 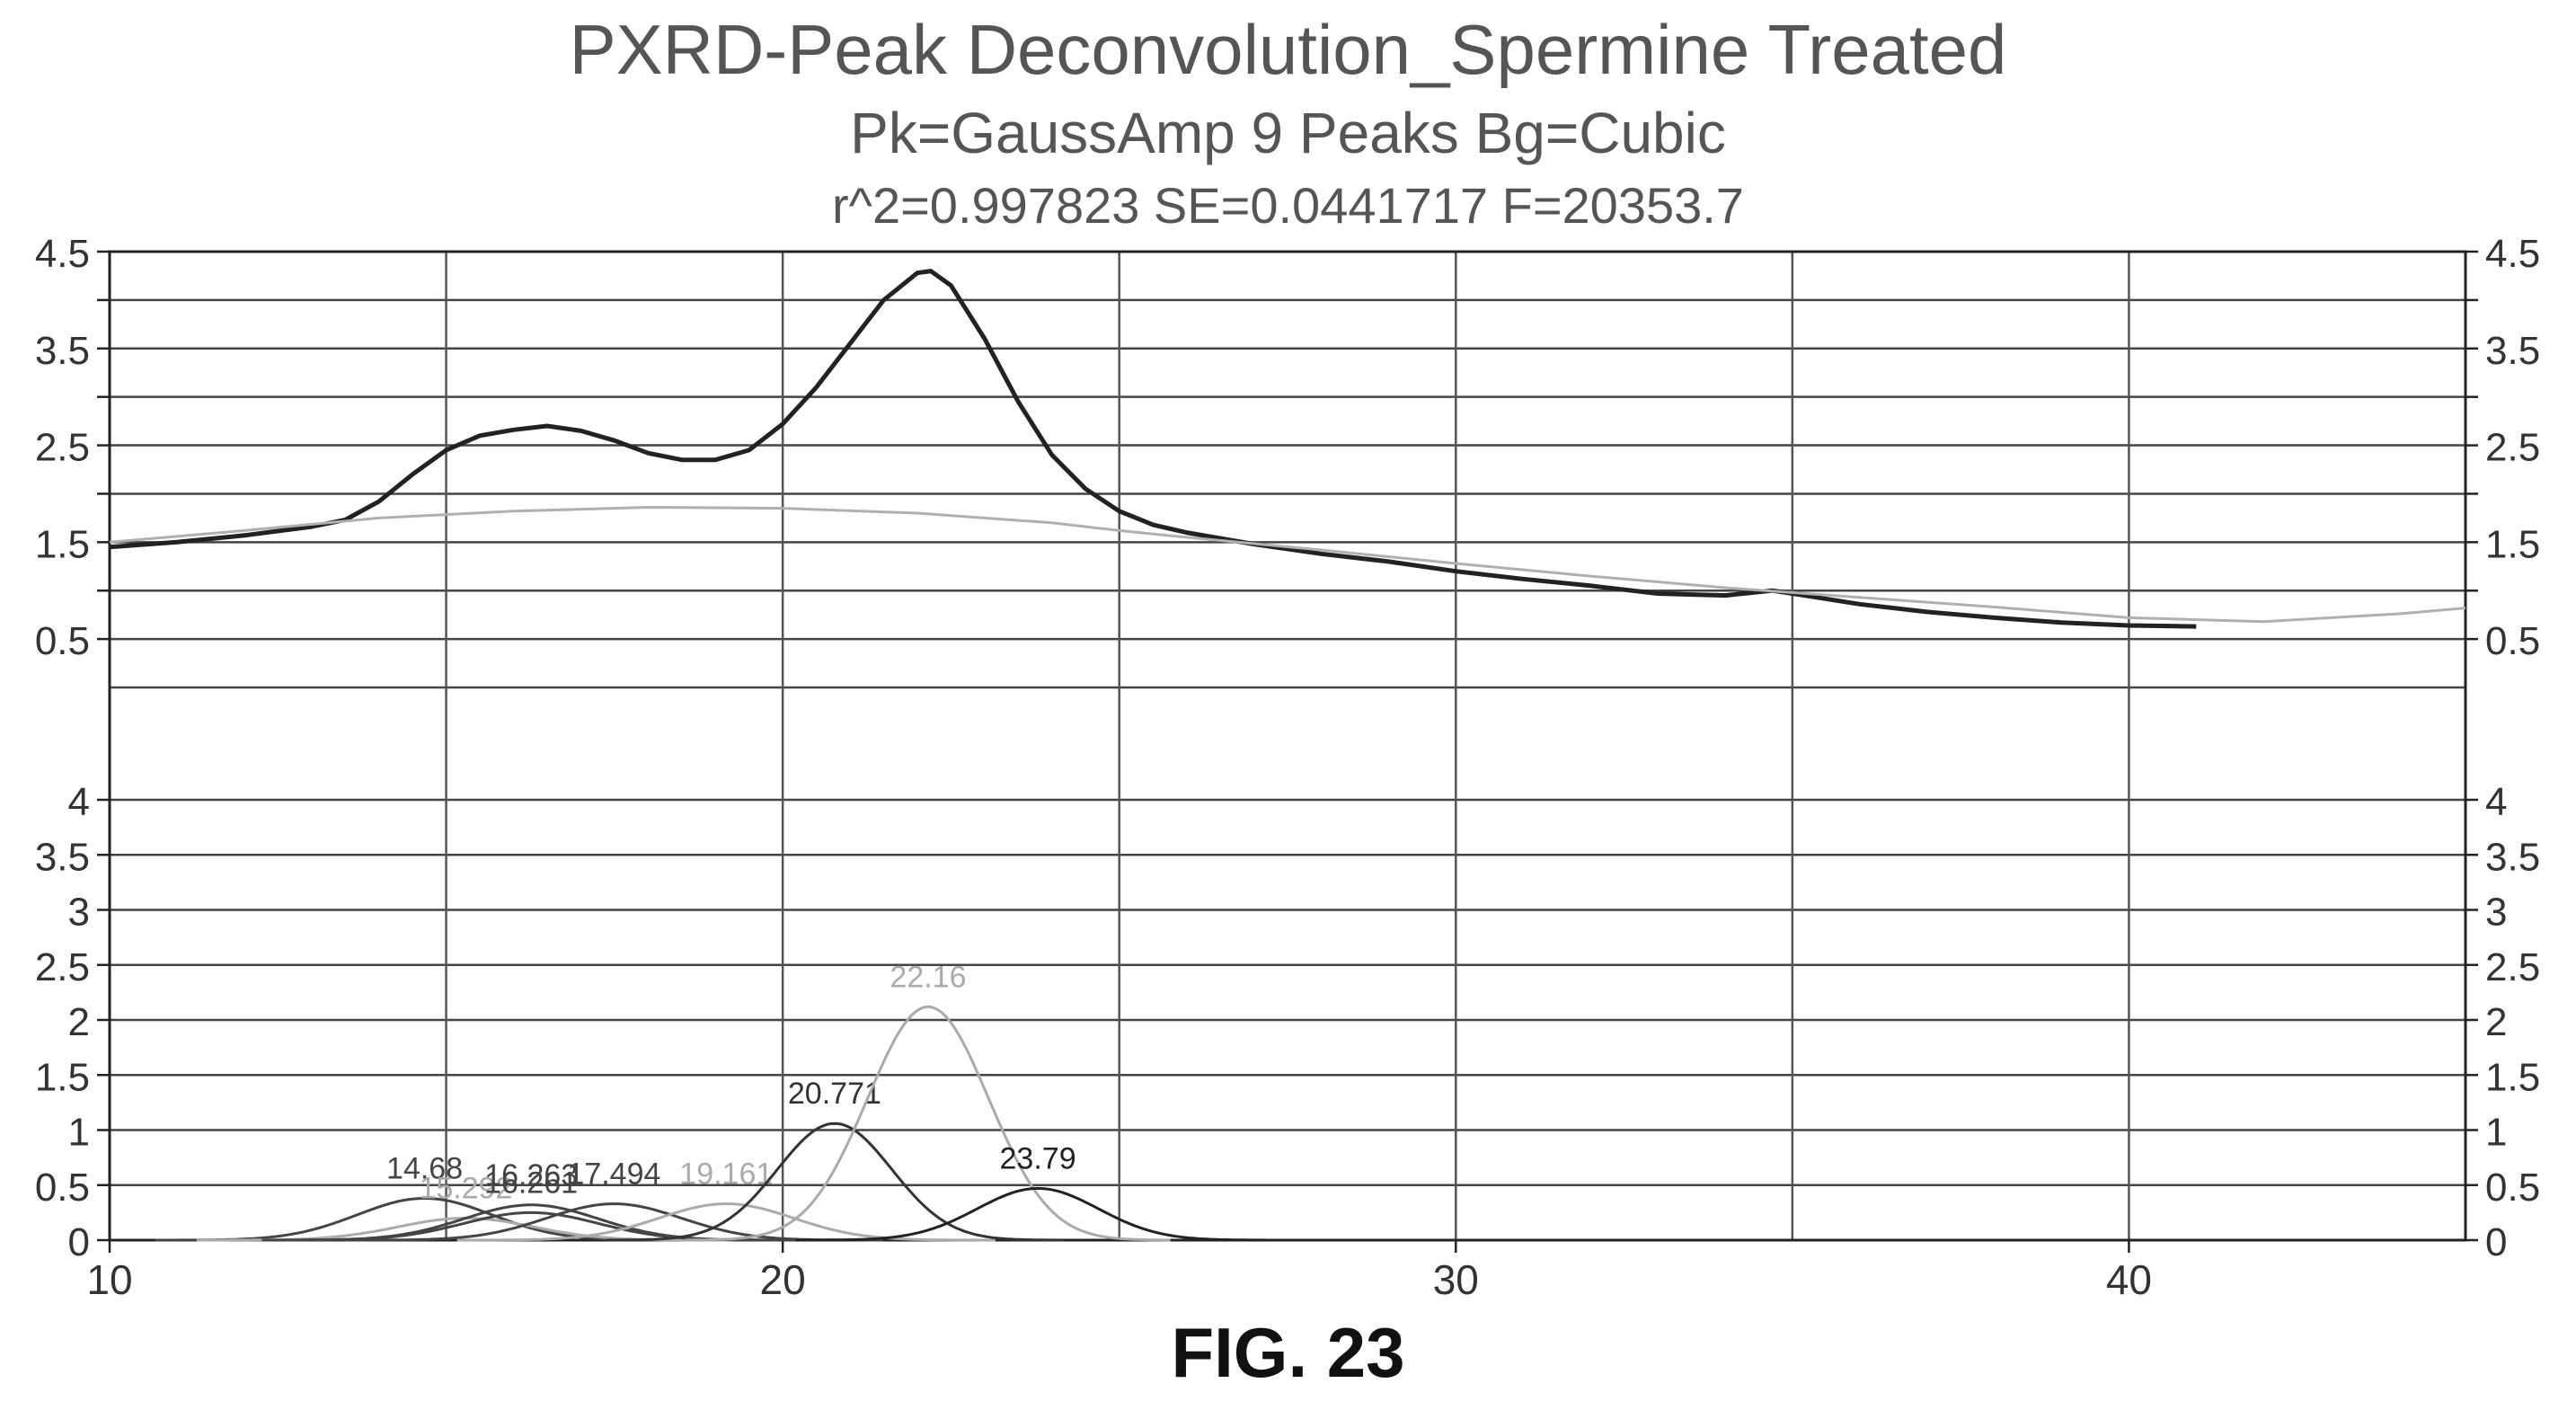 I want to click on bottom-y-tick-label-right: 4, so click(x=2496, y=802).